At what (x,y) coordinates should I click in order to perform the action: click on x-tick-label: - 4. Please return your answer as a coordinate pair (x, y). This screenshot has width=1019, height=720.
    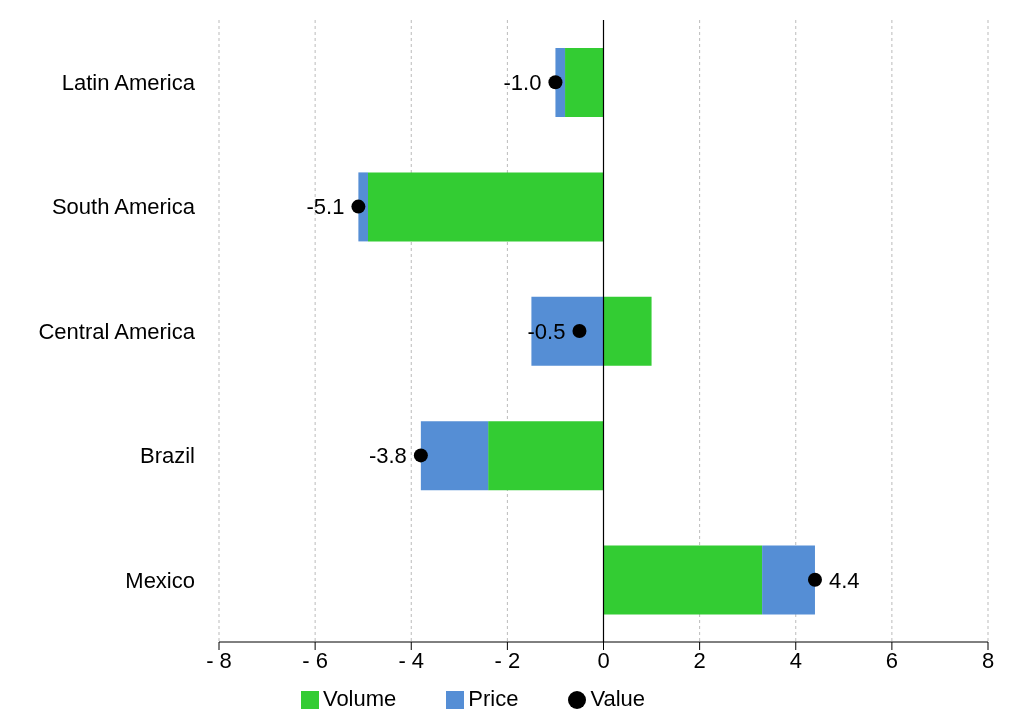
    Looking at the image, I should click on (411, 660).